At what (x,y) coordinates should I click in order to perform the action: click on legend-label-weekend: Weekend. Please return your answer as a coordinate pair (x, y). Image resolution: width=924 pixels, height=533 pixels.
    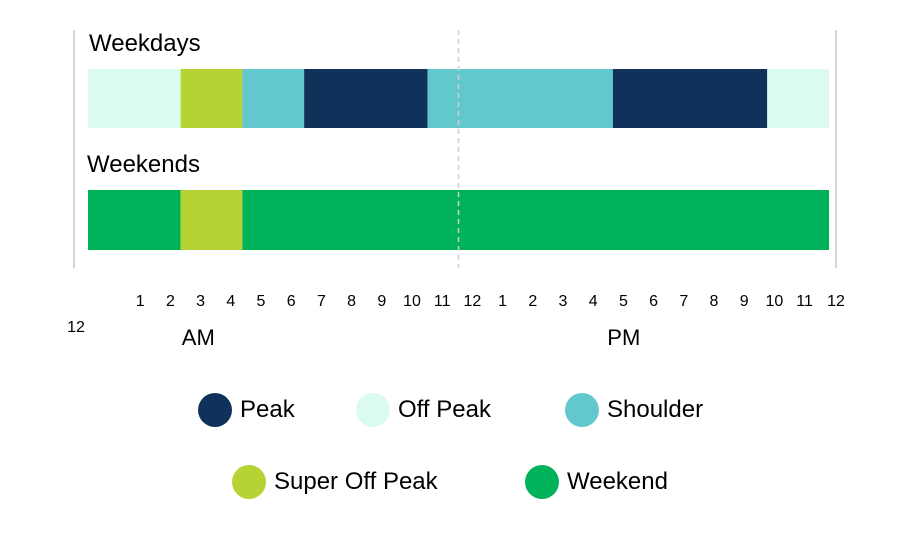
    Looking at the image, I should click on (617, 481).